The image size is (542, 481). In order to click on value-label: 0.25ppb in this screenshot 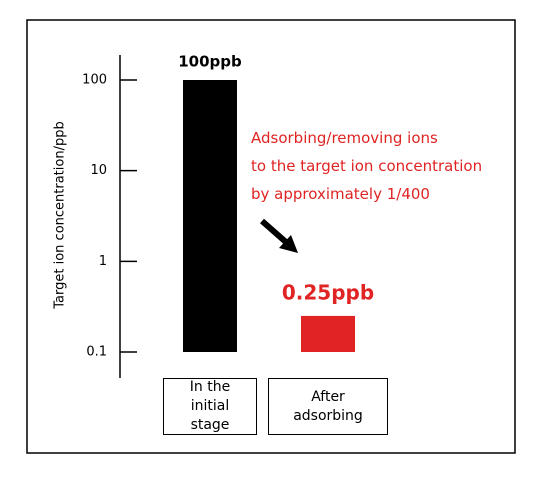, I will do `click(328, 292)`.